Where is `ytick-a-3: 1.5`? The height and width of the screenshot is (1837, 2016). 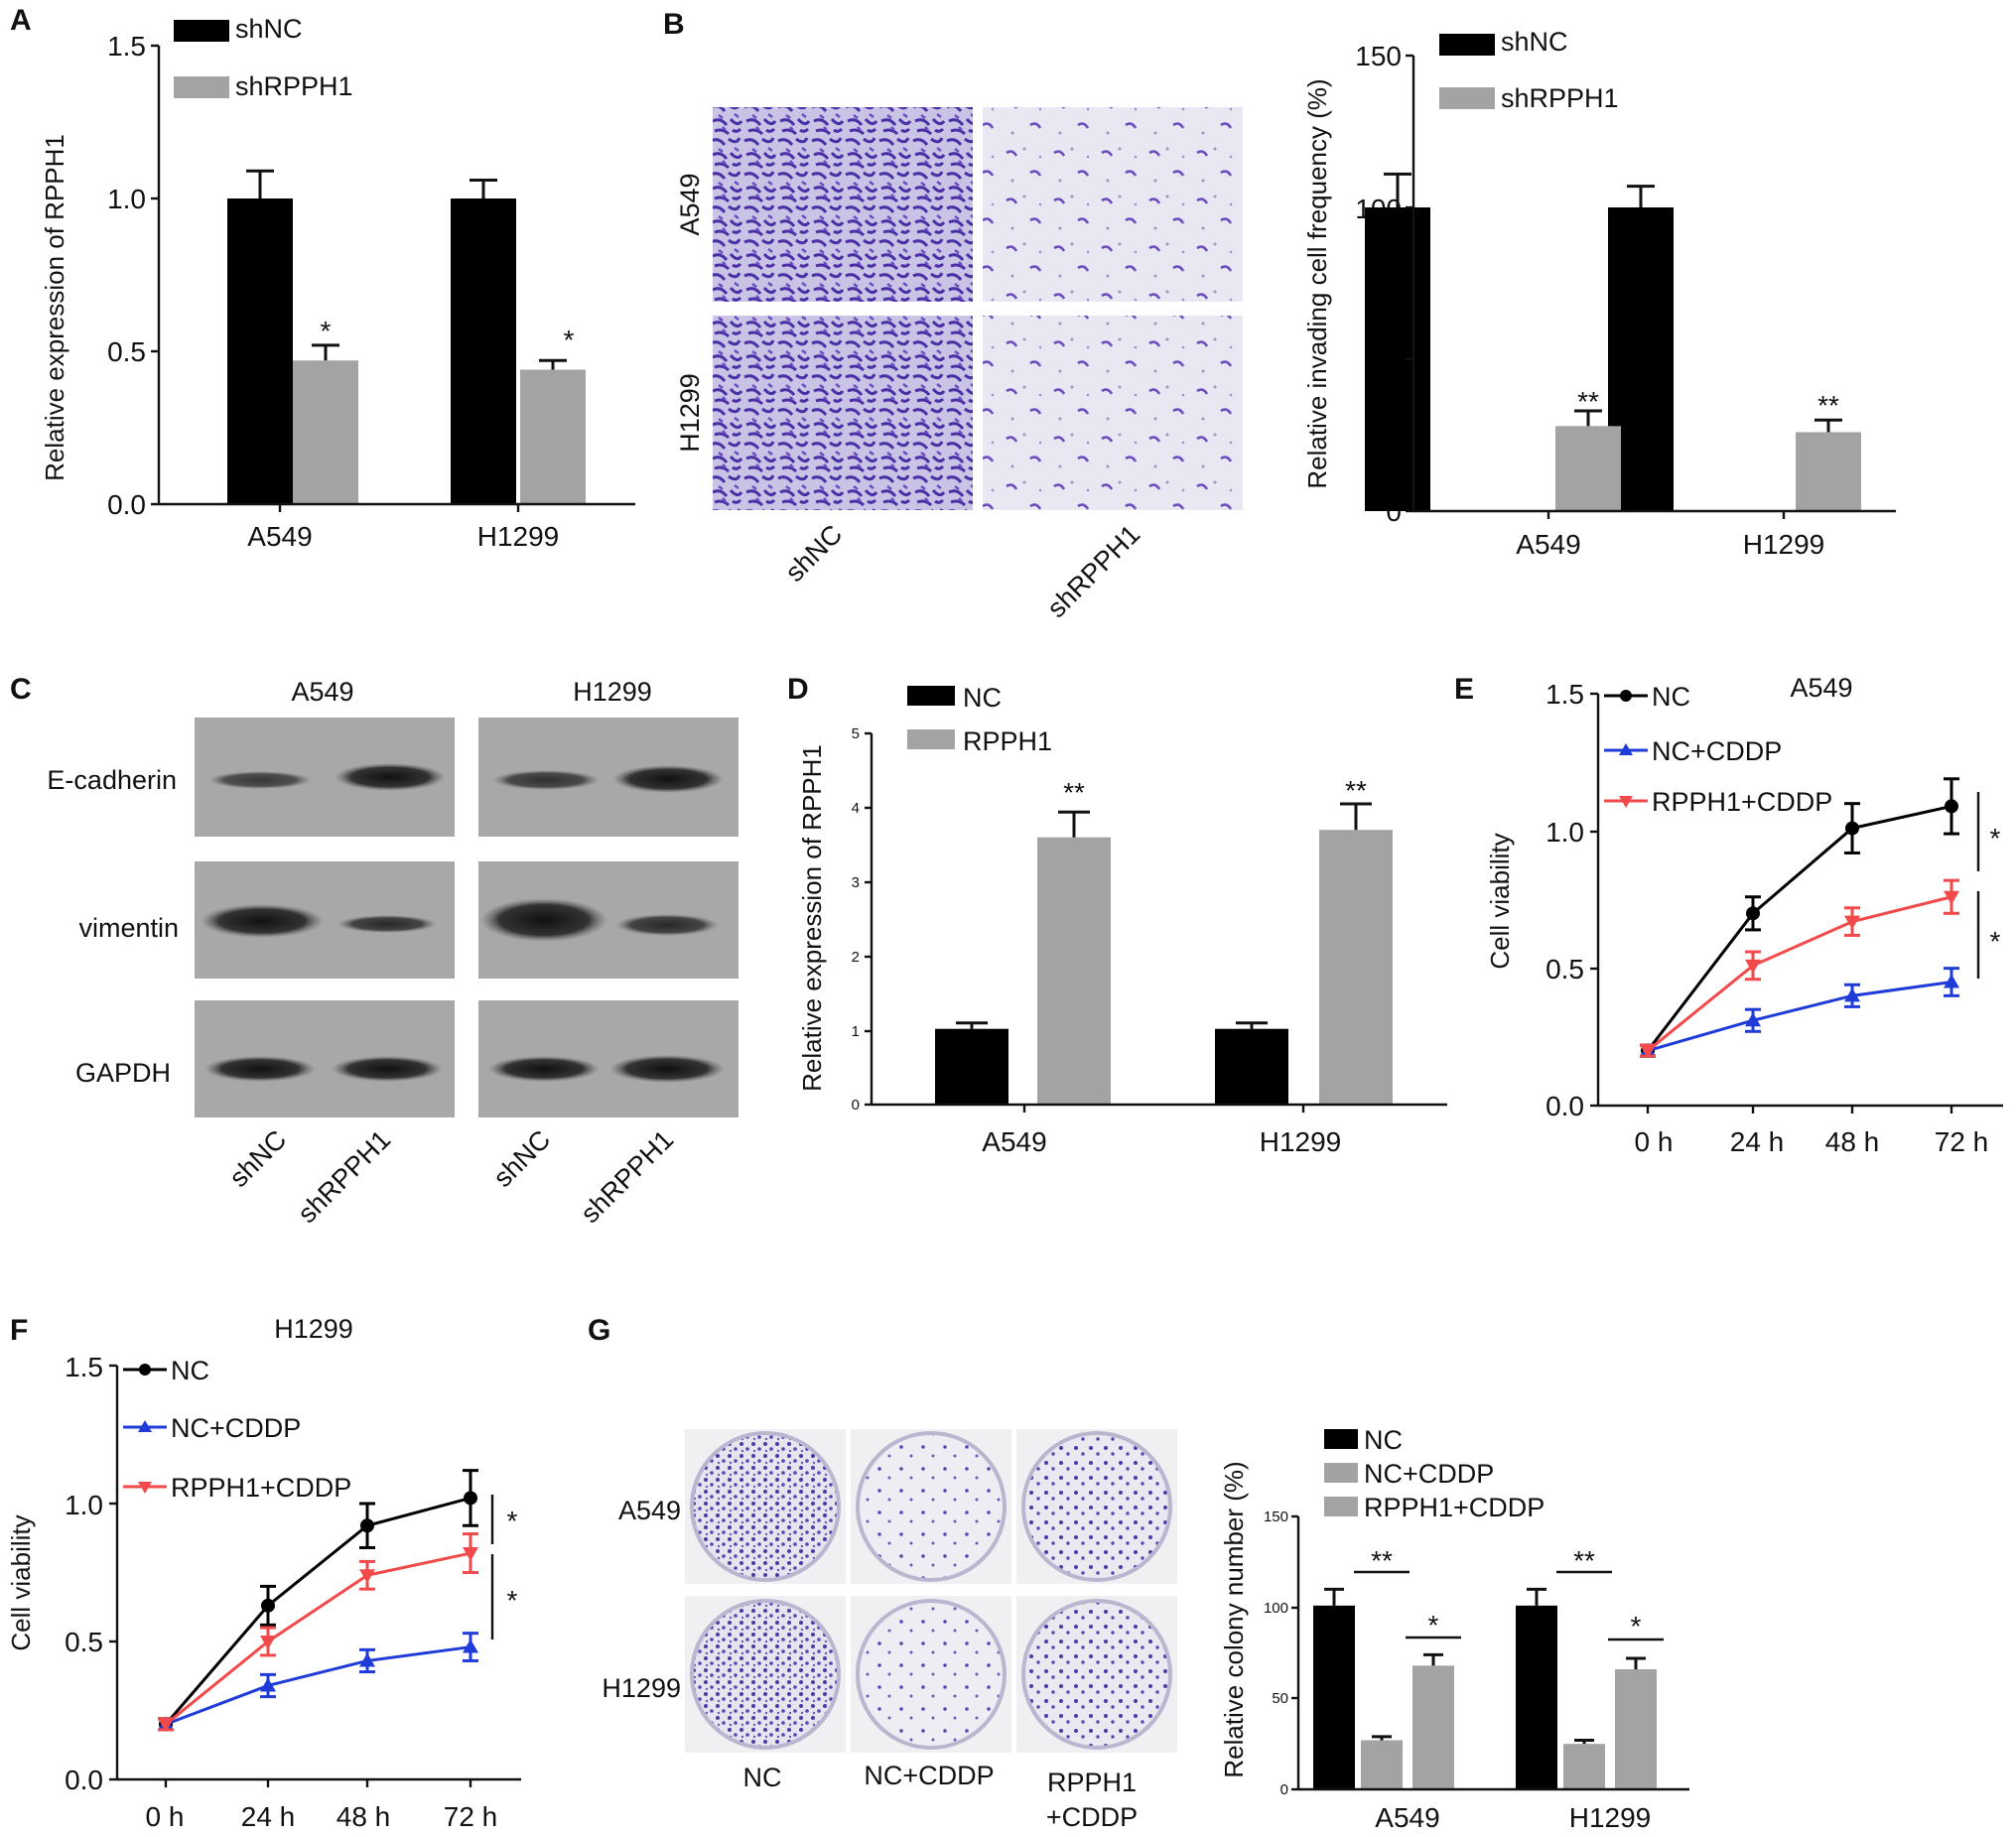 ytick-a-3: 1.5 is located at coordinates (127, 46).